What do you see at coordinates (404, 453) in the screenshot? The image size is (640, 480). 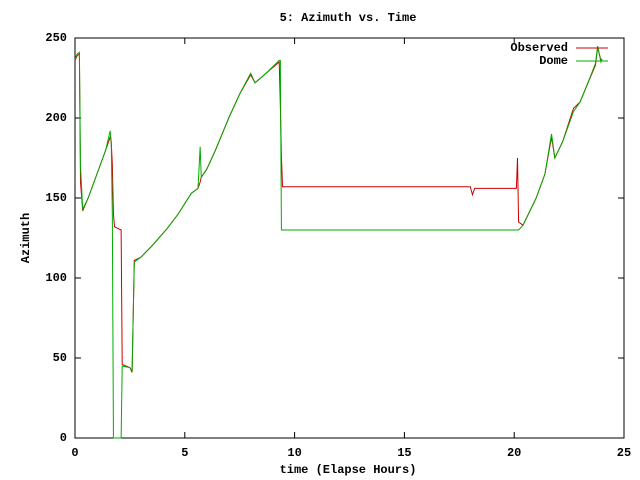 I see `x-tick-label: 15` at bounding box center [404, 453].